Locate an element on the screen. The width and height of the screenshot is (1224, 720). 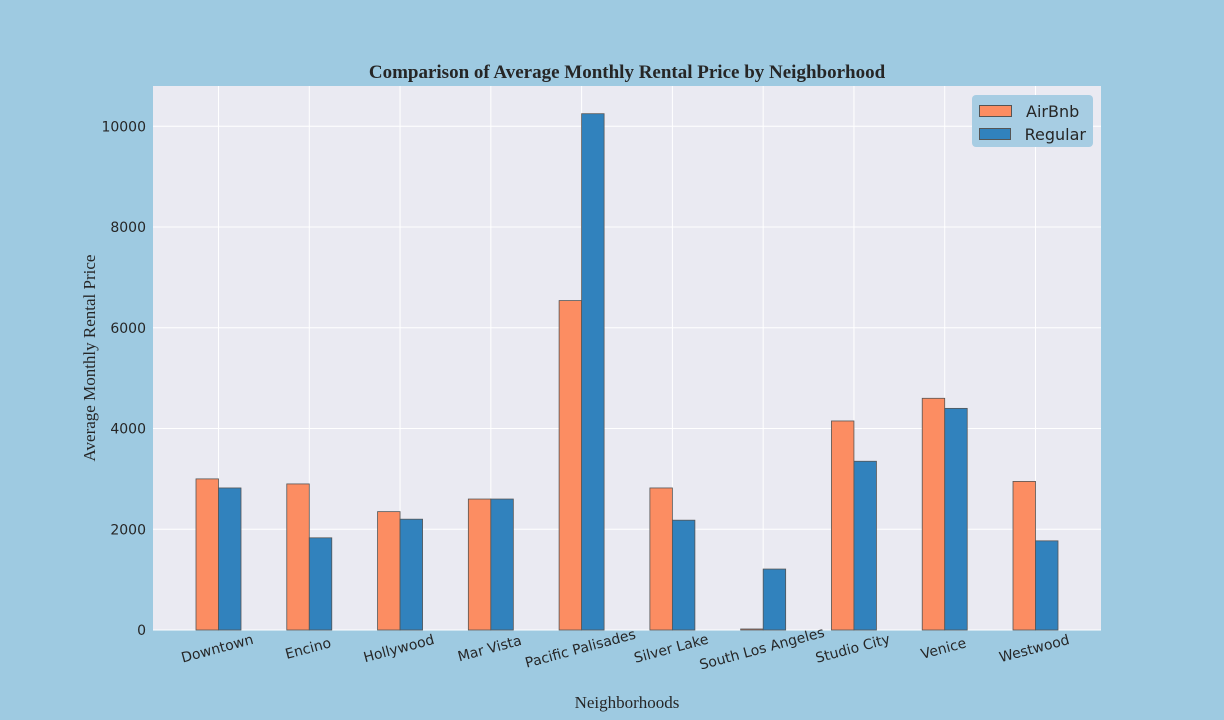
bar-airbnb-south-los-angeles is located at coordinates (752, 629).